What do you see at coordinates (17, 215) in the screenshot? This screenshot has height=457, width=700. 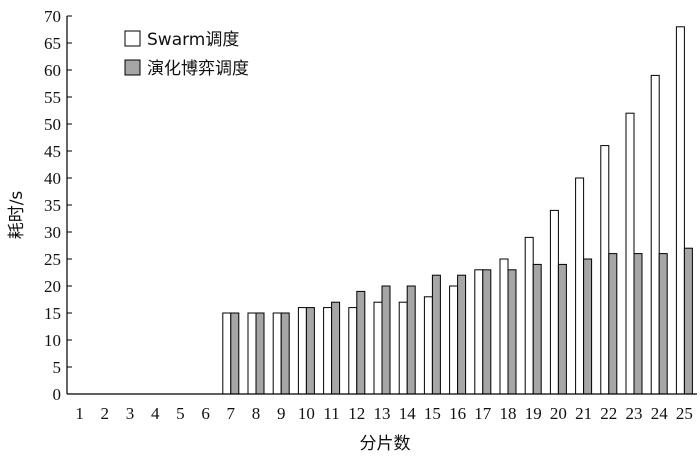 I see `y-axis-title: 耗时/s` at bounding box center [17, 215].